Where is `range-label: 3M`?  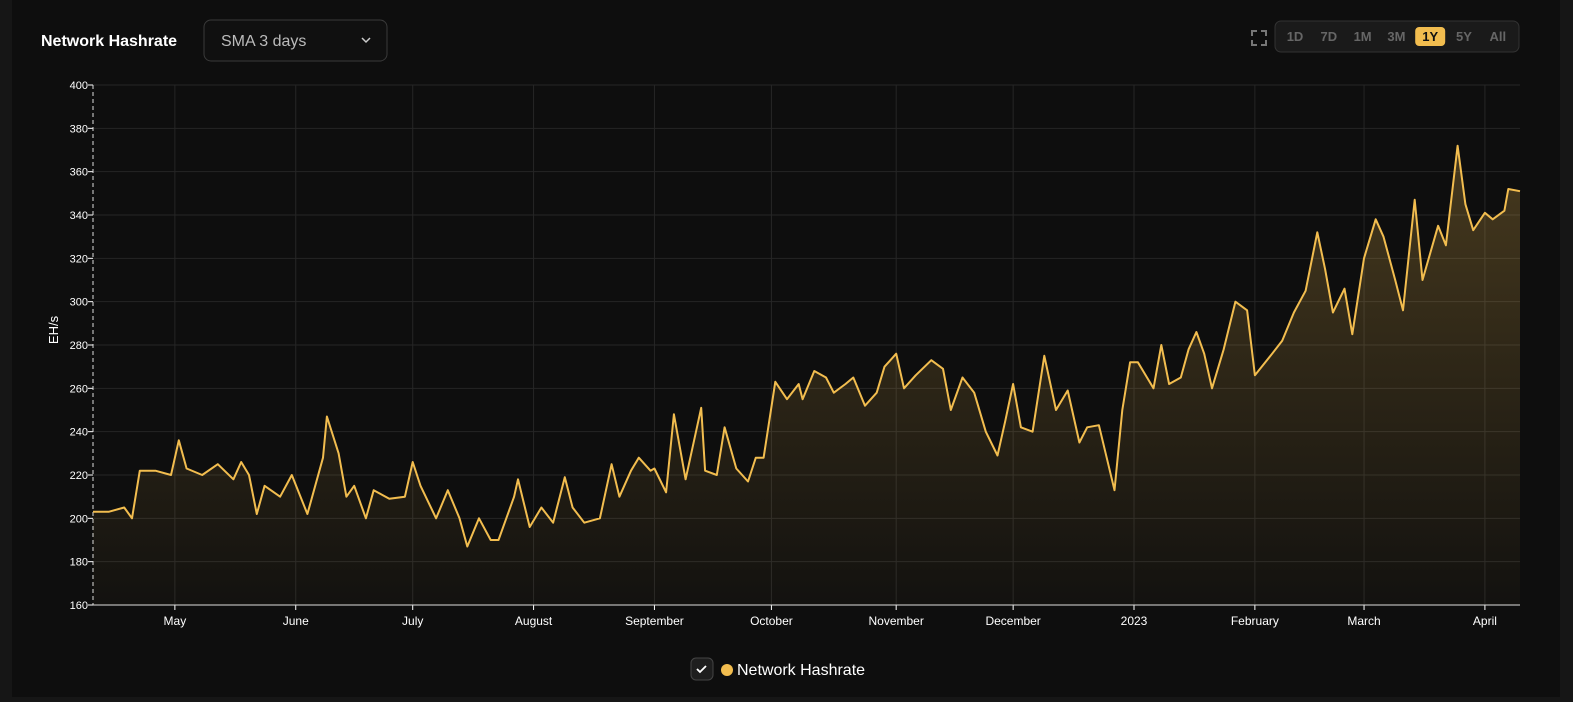 range-label: 3M is located at coordinates (1396, 36).